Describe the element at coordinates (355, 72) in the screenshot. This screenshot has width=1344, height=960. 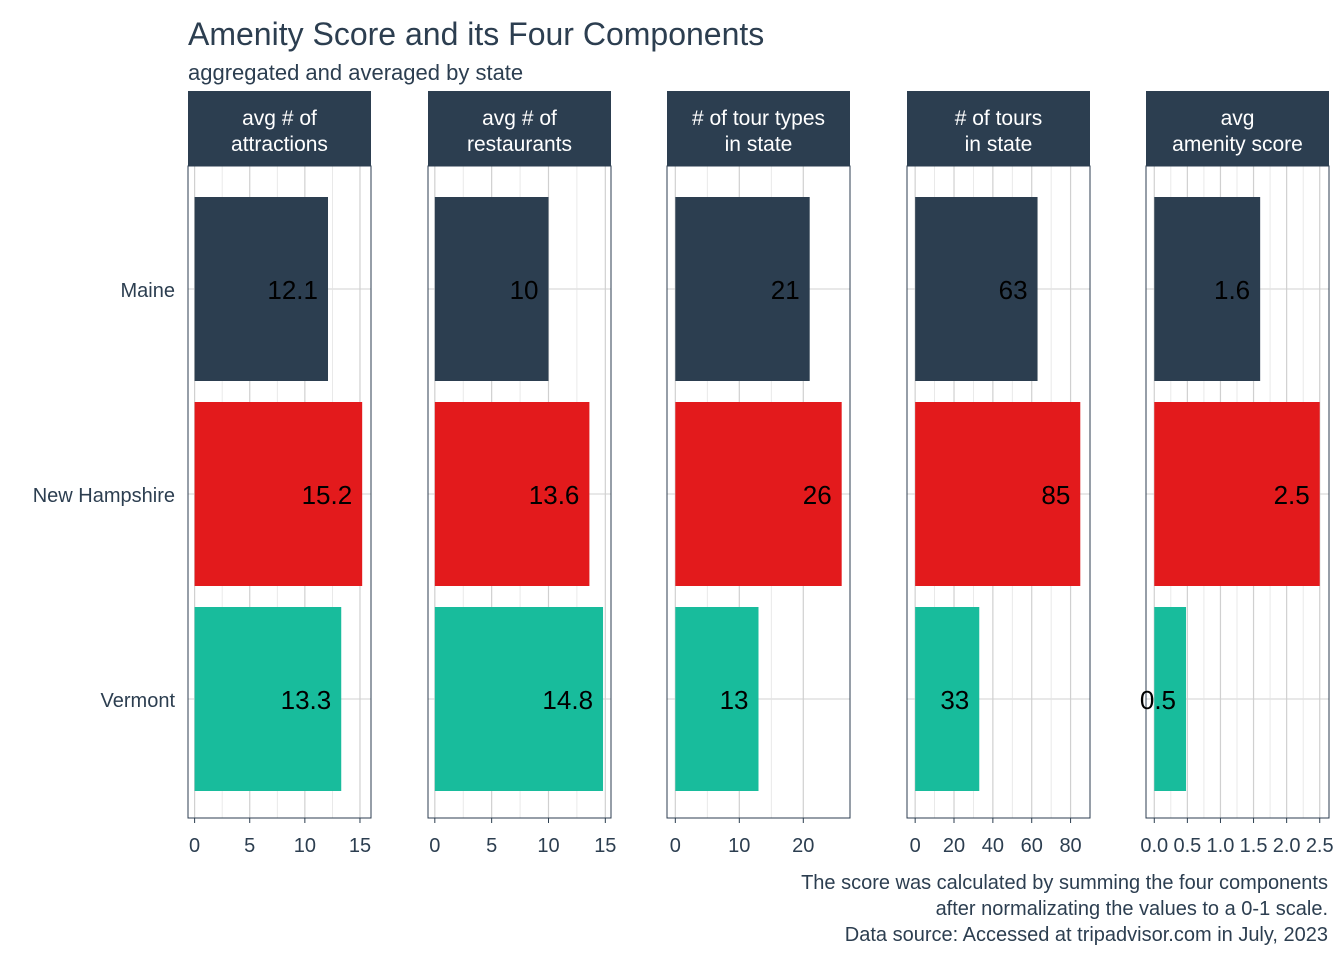
I see `chart-subtitle: aggregated and averaged by state` at that location.